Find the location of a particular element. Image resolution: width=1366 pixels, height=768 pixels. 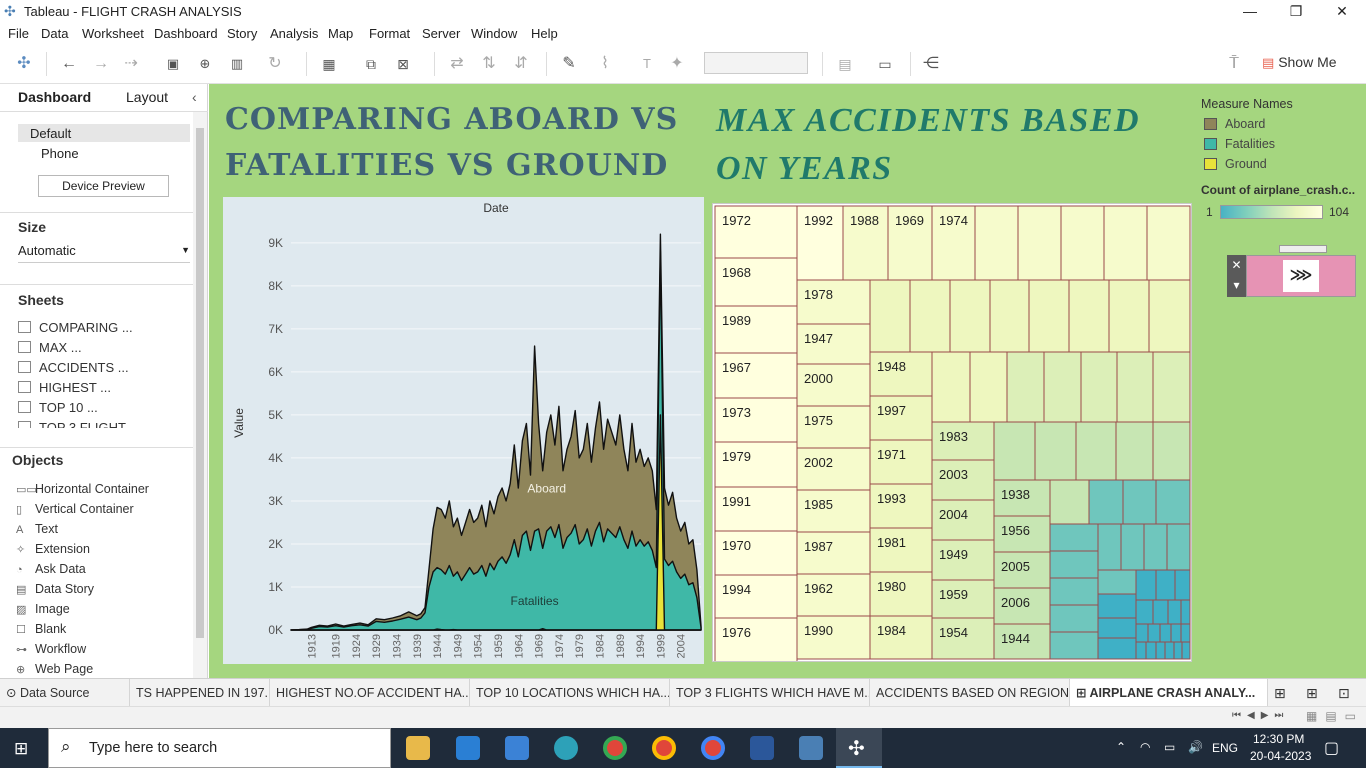

object-extension: ✧ Extension is located at coordinates (53, 549).